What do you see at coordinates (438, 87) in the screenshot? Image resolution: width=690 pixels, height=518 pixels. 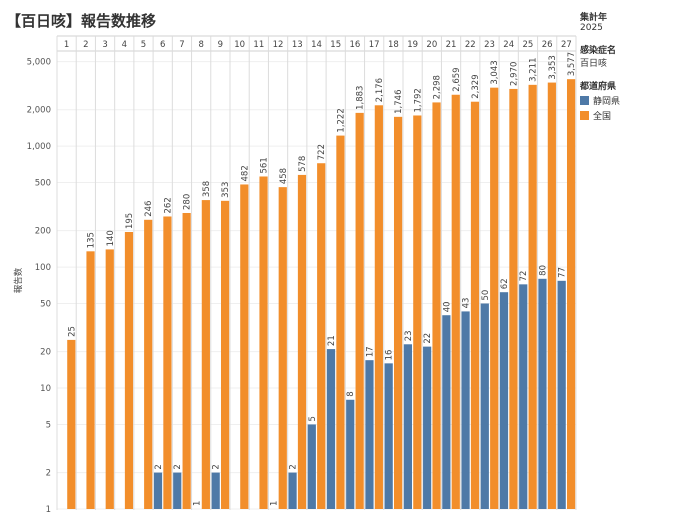 I see `data-label-national: 2,298` at bounding box center [438, 87].